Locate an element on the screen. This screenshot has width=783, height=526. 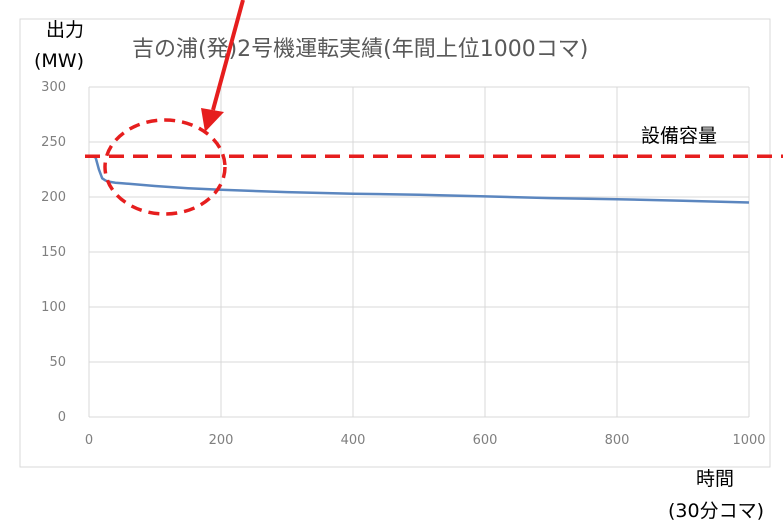
x-tick-label-600: 600 is located at coordinates (485, 440).